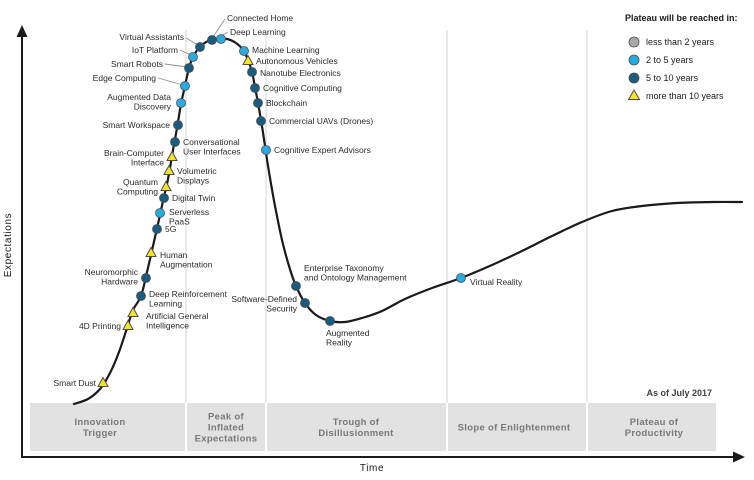 The width and height of the screenshot is (754, 480). What do you see at coordinates (169, 169) in the screenshot?
I see `marker-volumetric-displays` at bounding box center [169, 169].